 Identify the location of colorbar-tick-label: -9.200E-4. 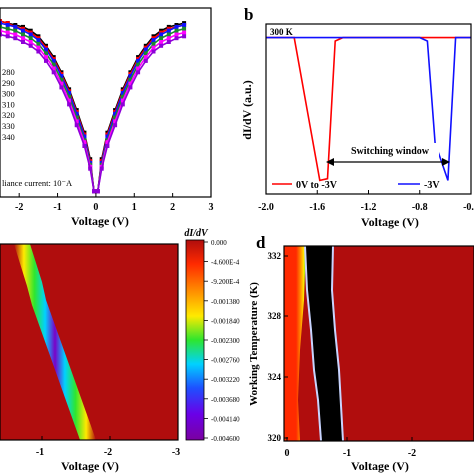
(225, 282).